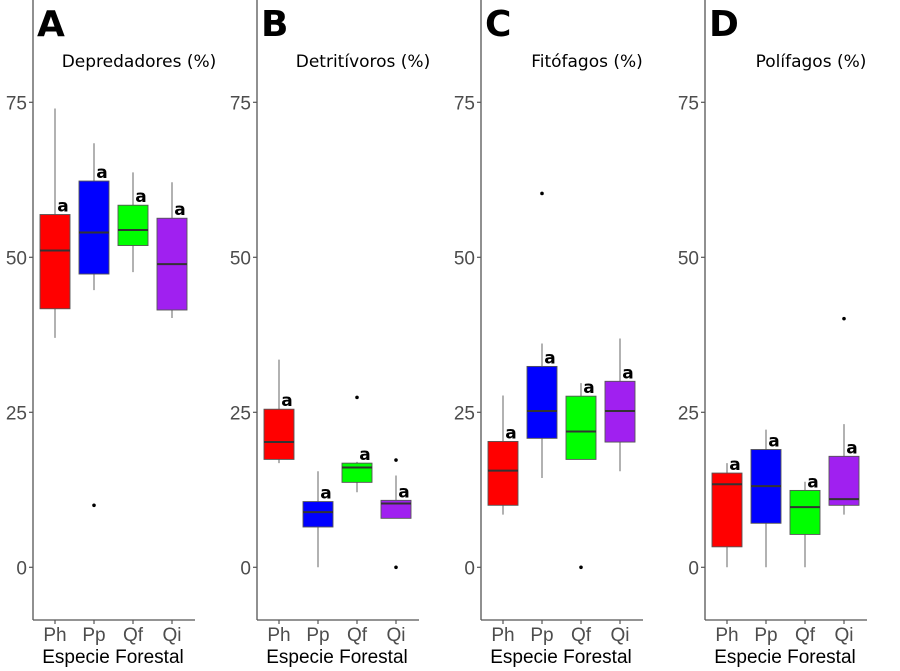  Describe the element at coordinates (363, 62) in the screenshot. I see `panel-title: Detritívoros (%)` at that location.